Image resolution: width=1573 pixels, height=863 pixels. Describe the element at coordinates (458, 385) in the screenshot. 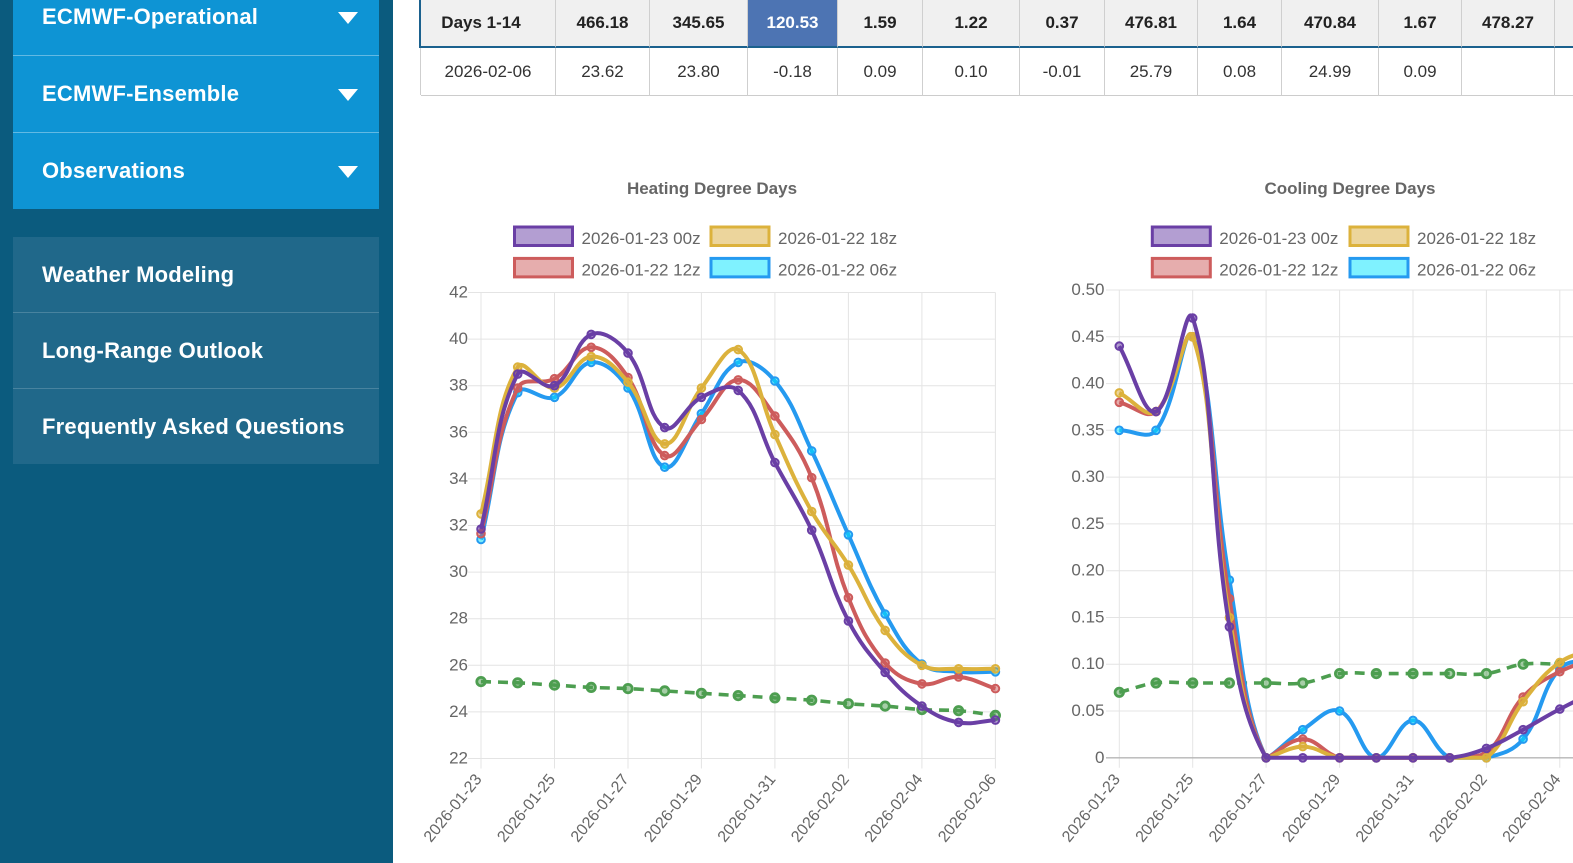

I see `svg-text: 38` at that location.